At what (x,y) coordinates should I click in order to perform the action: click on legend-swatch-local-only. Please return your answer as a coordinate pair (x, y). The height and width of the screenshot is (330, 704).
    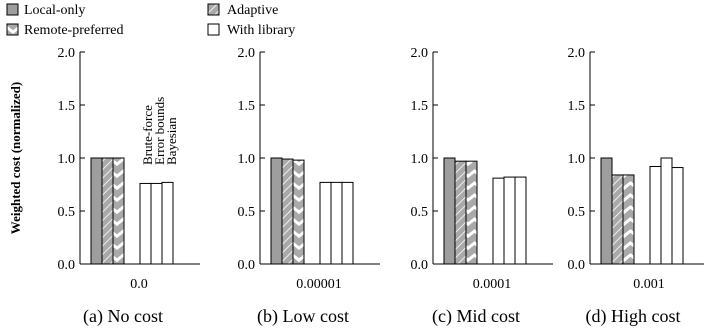
    Looking at the image, I should click on (12, 9).